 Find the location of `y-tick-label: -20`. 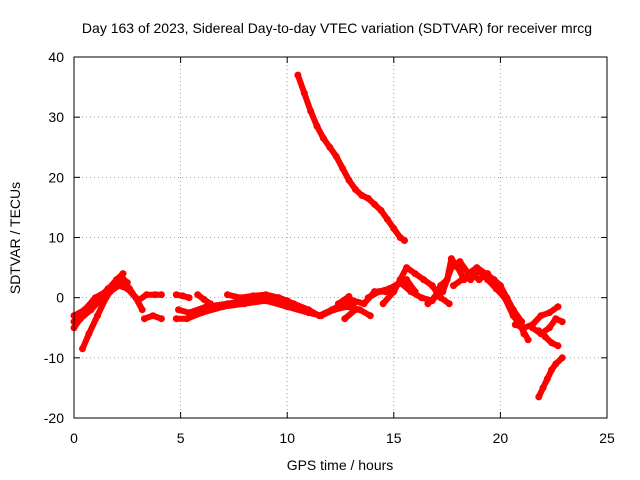

y-tick-label: -20 is located at coordinates (54, 418).